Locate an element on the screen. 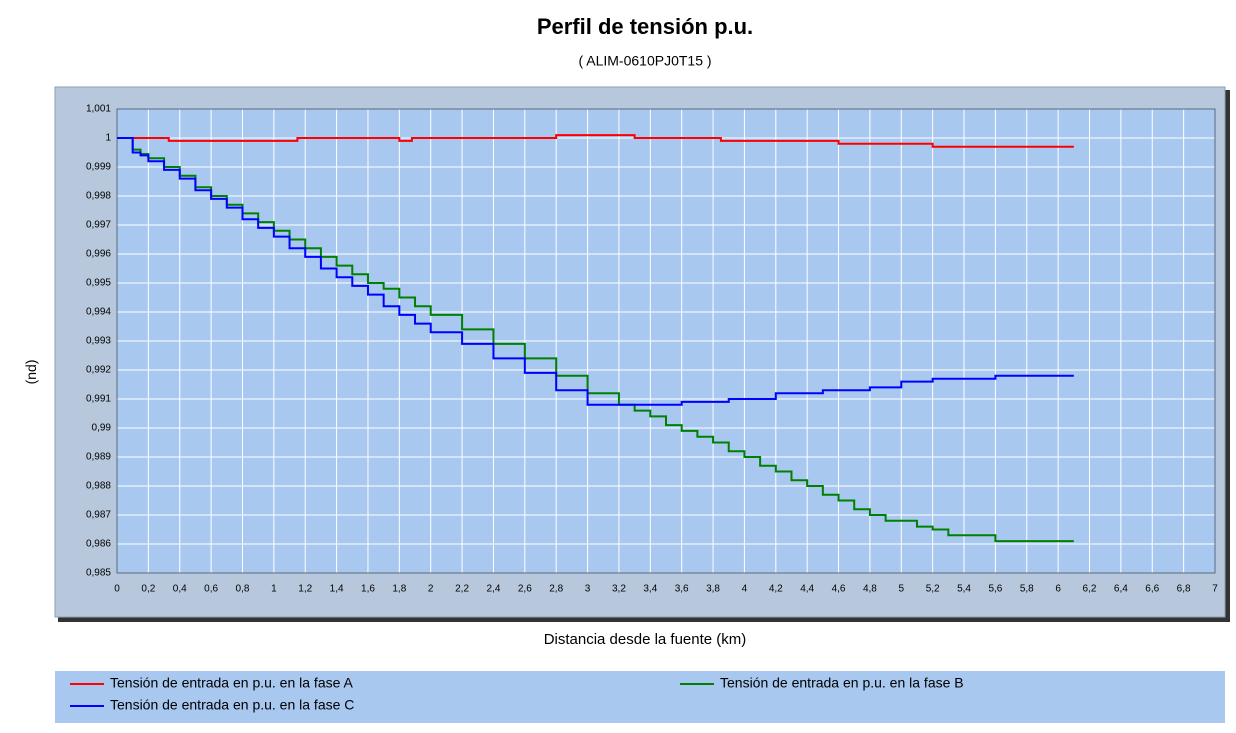 This screenshot has width=1236, height=733. x-axis-label: Distancia desde la fuente (km) is located at coordinates (645, 639).